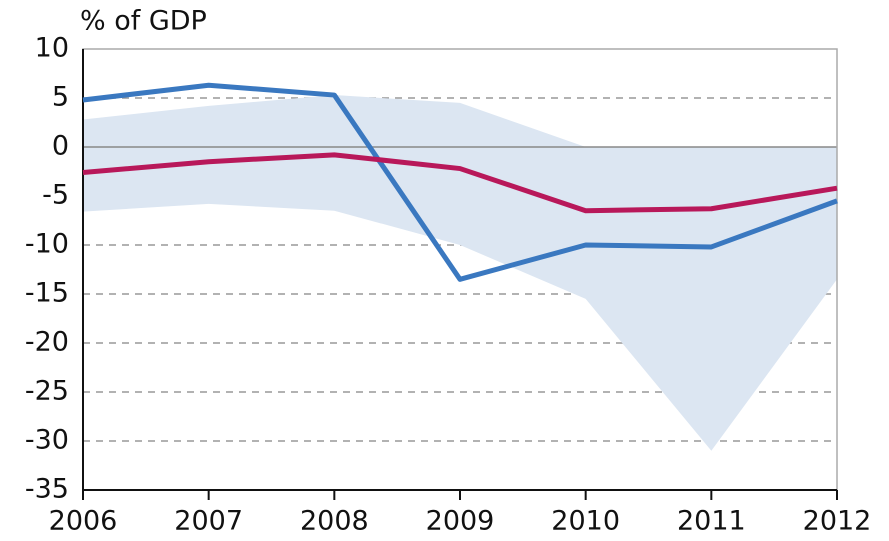 The height and width of the screenshot is (541, 889). I want to click on x-tick-label: 2006, so click(83, 521).